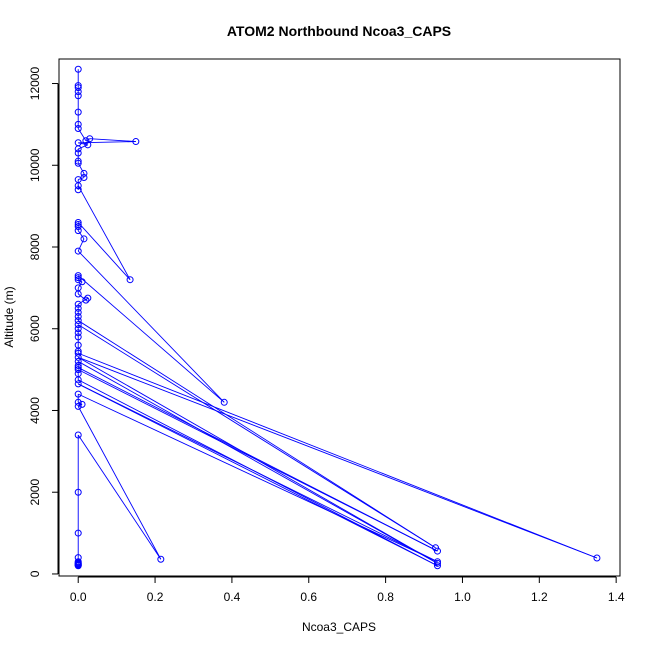 The width and height of the screenshot is (650, 650). What do you see at coordinates (232, 597) in the screenshot?
I see `x-tick-label: 0.4` at bounding box center [232, 597].